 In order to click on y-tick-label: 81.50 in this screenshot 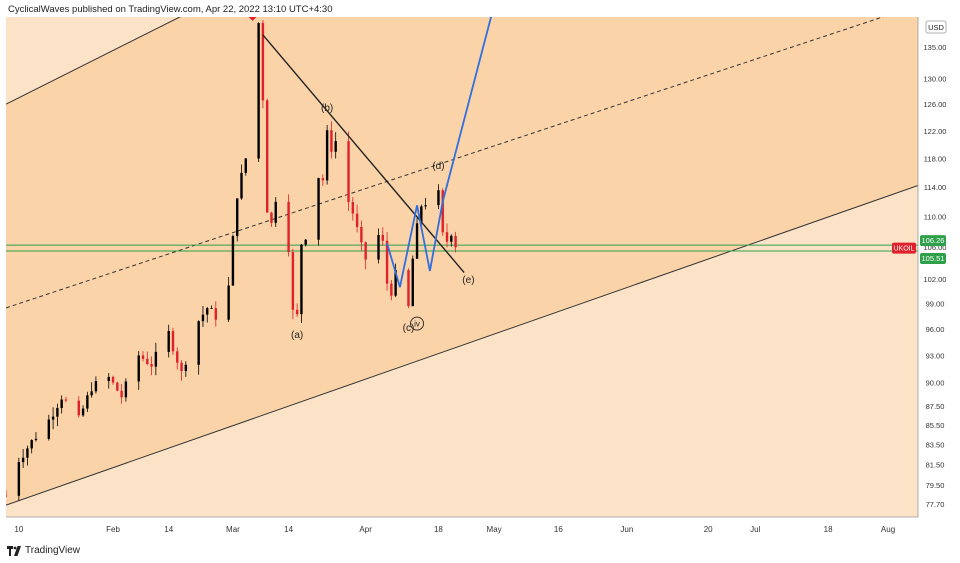, I will do `click(935, 465)`.